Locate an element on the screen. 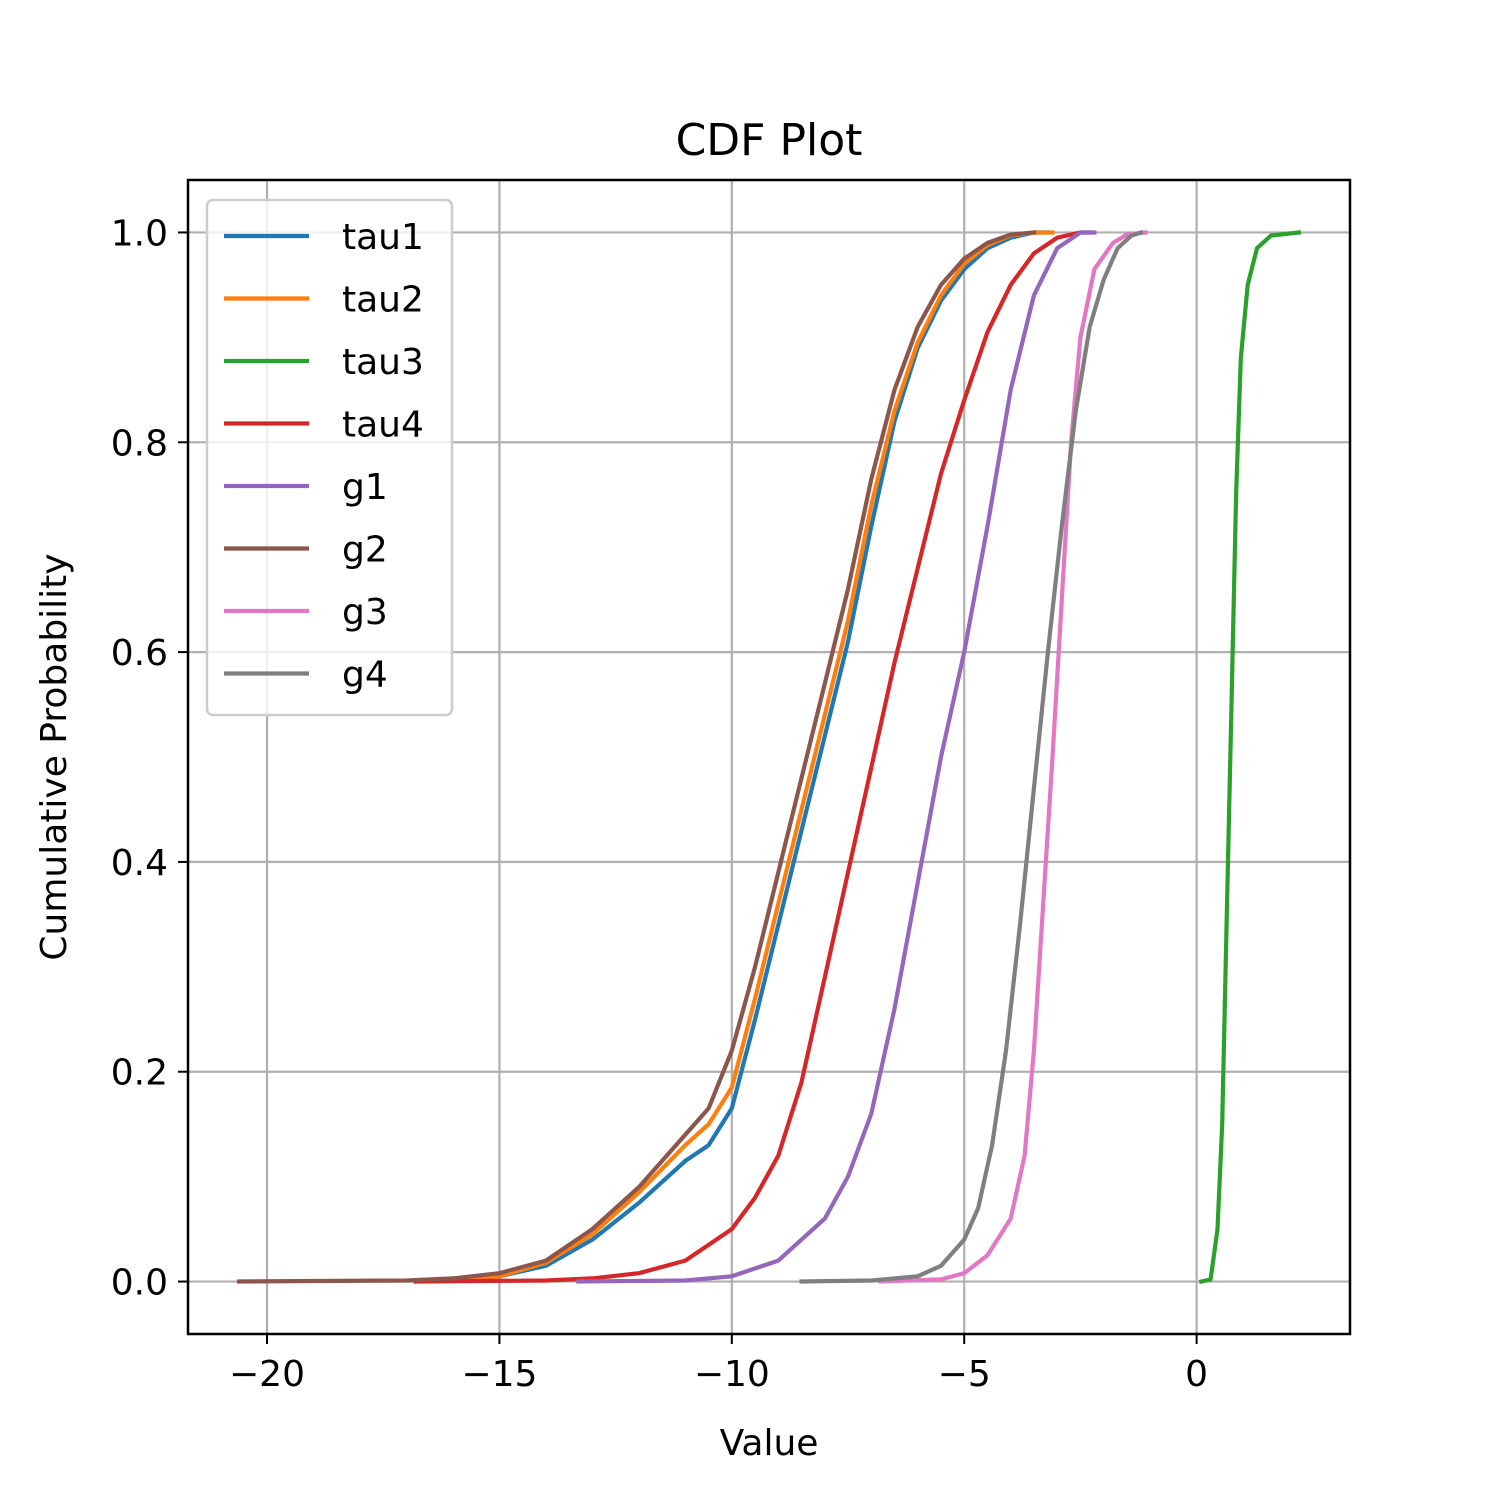 The height and width of the screenshot is (1500, 1500). y-tick-label: 0.4 is located at coordinates (139, 863).